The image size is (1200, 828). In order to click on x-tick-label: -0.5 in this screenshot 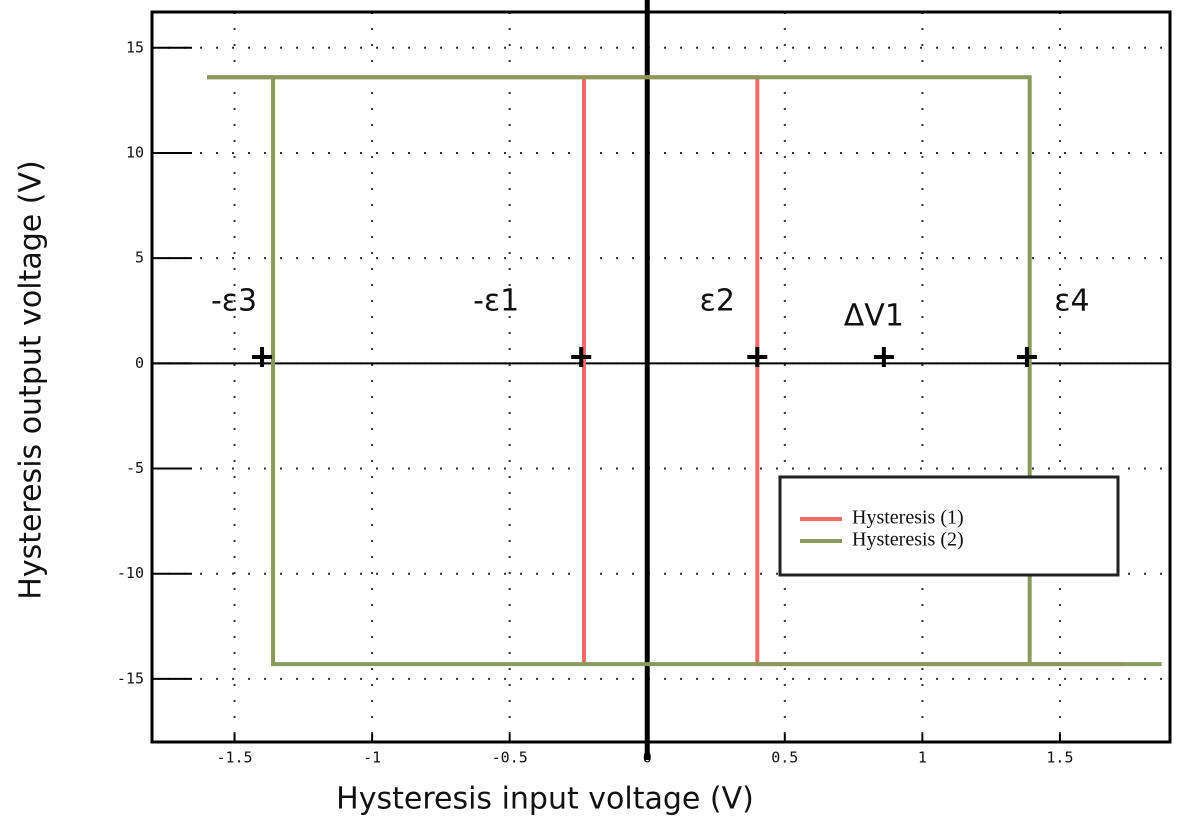, I will do `click(510, 758)`.